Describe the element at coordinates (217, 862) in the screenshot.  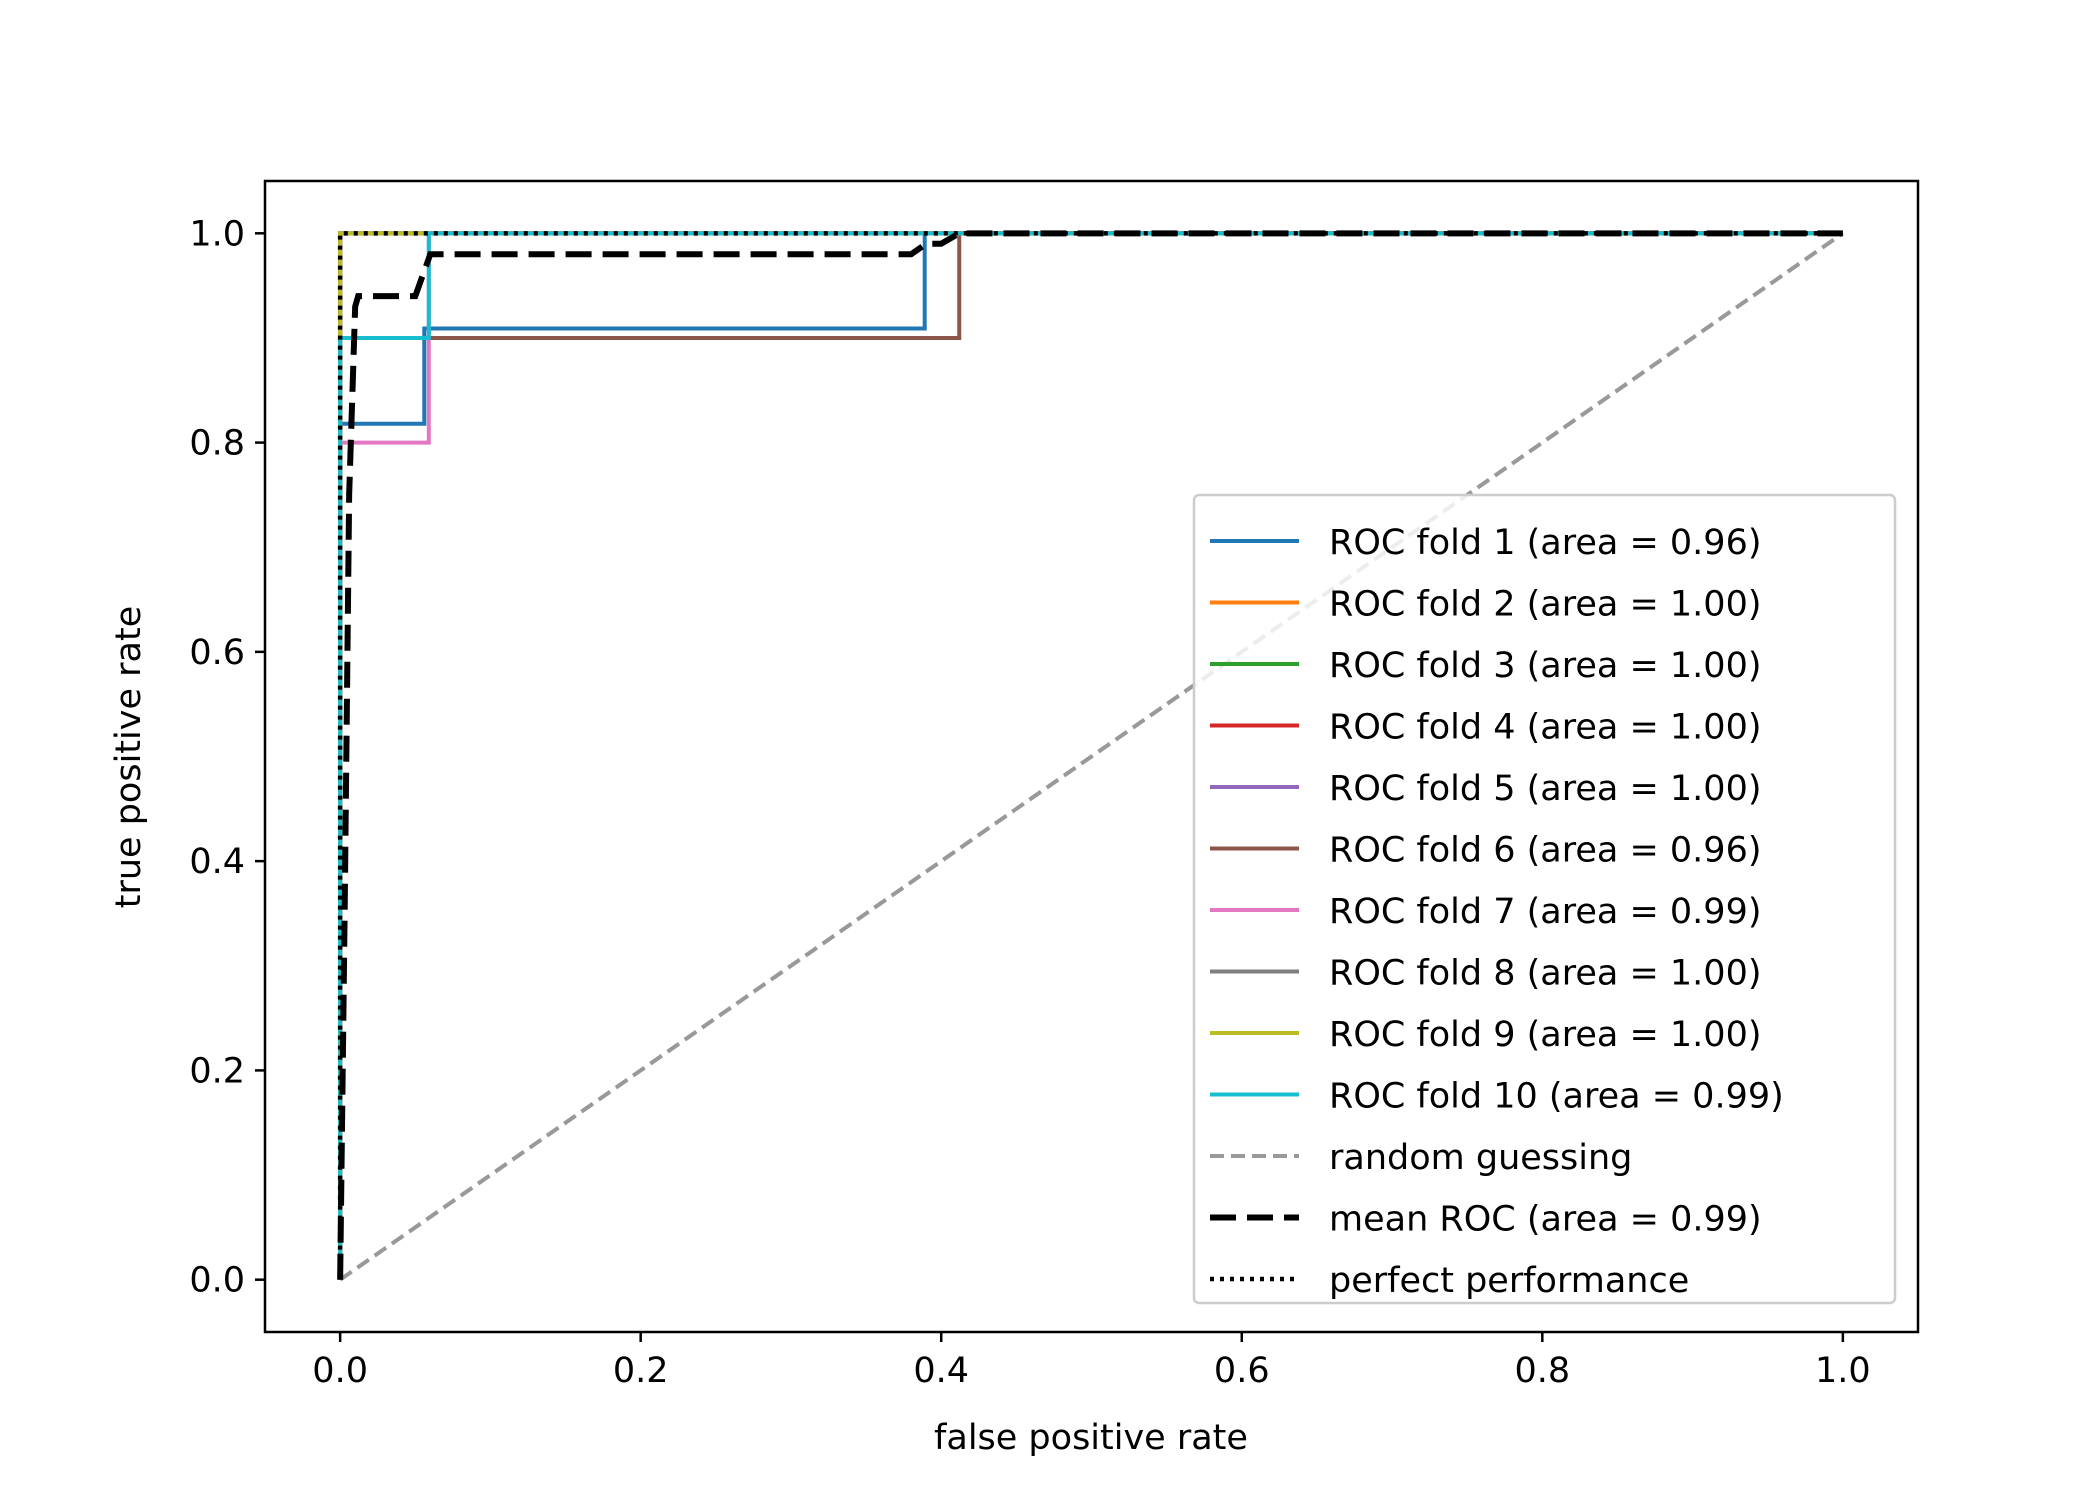
I see `y-tick-label: 0.4` at that location.